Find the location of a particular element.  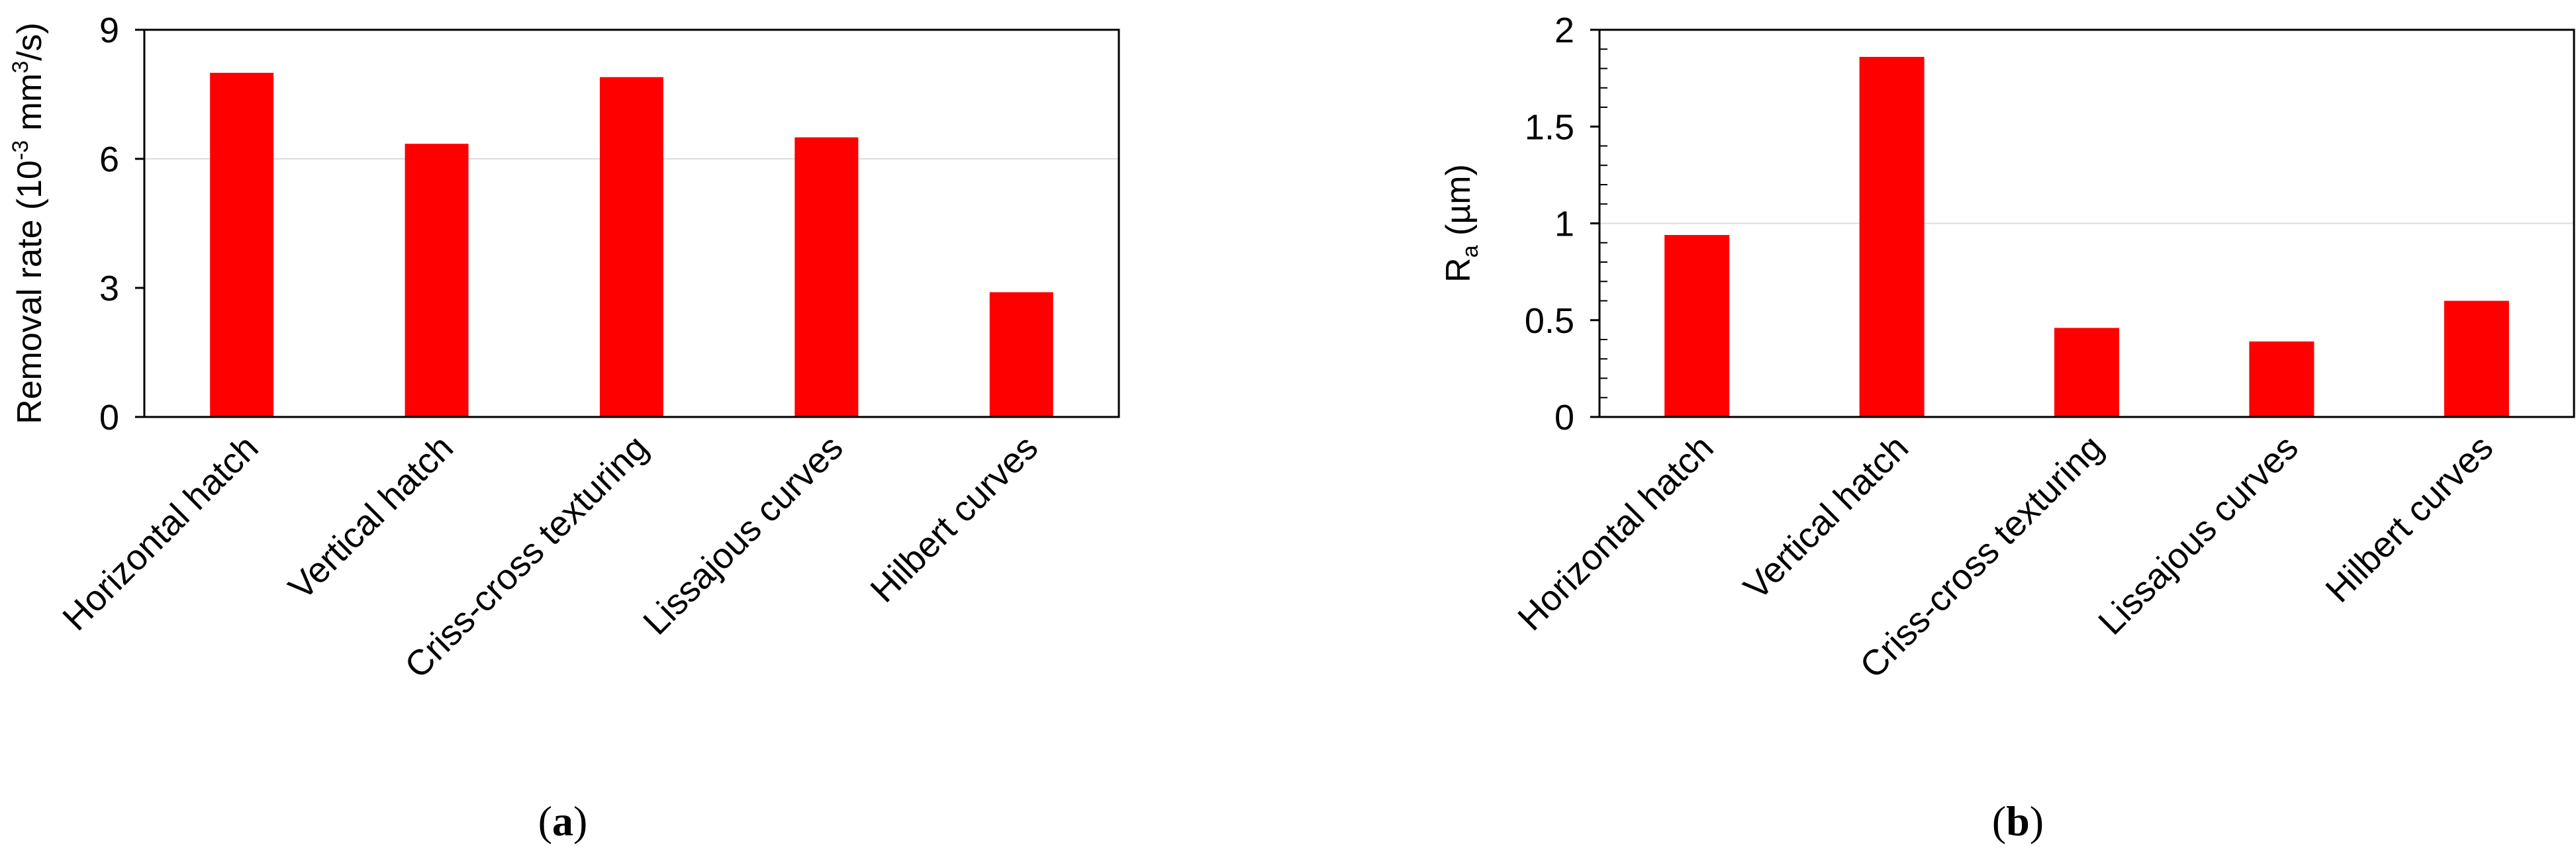

y-tick-label: 1 is located at coordinates (1564, 224).